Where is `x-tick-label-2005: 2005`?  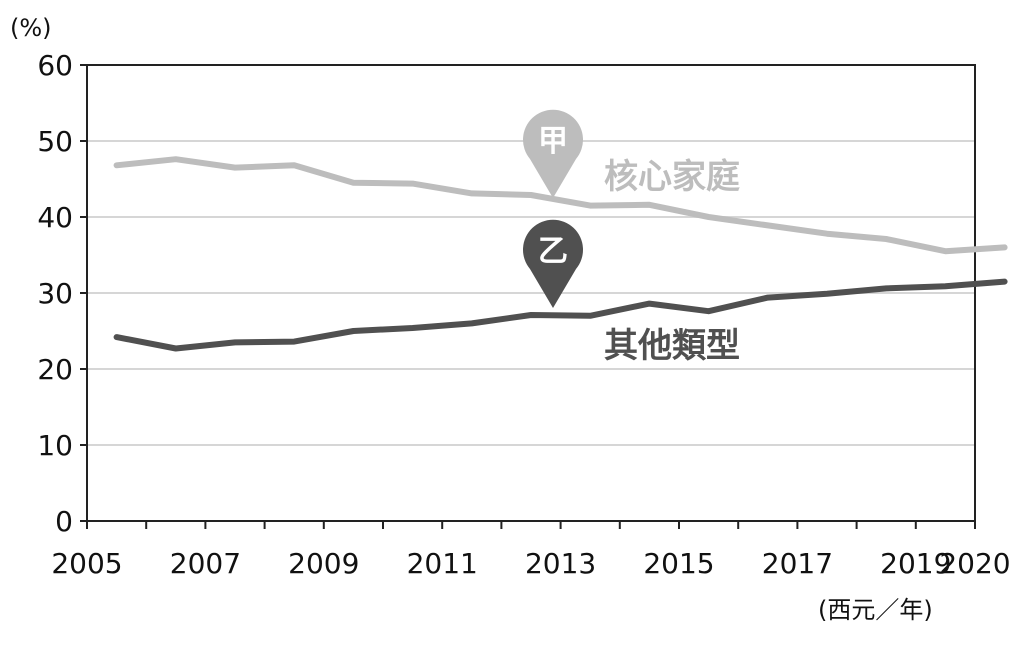
x-tick-label-2005: 2005 is located at coordinates (86, 563).